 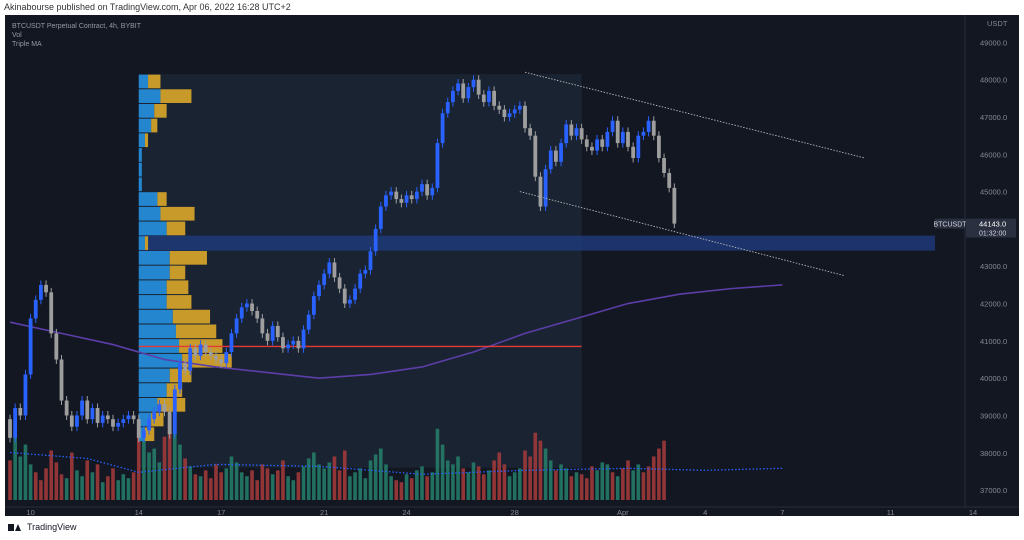 What do you see at coordinates (705, 512) in the screenshot?
I see `x-tick-label: 4` at bounding box center [705, 512].